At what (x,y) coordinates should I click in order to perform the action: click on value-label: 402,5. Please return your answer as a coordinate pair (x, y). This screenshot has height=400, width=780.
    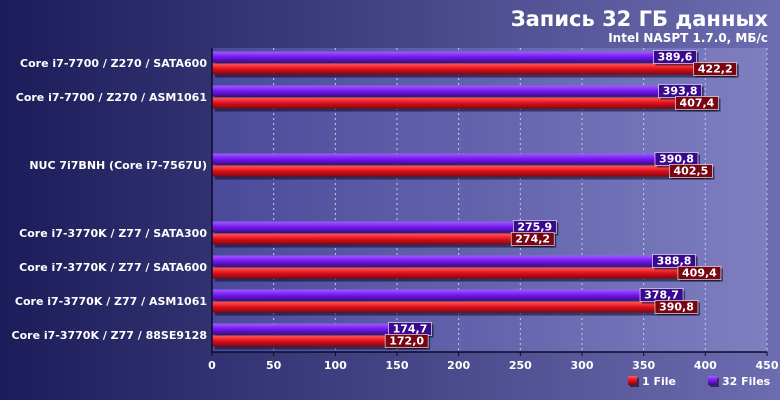
    Looking at the image, I should click on (691, 171).